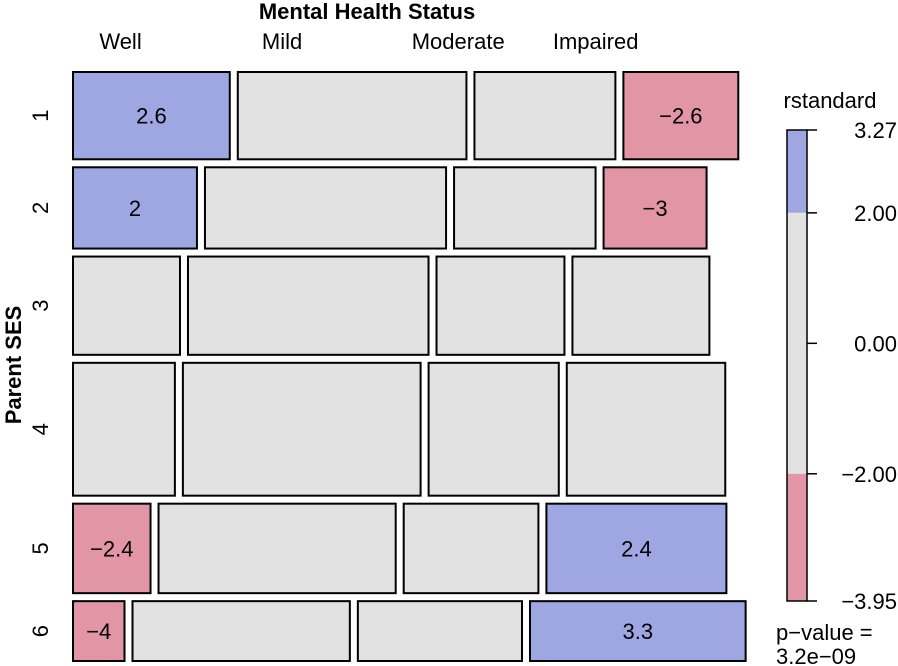 The width and height of the screenshot is (898, 666). What do you see at coordinates (40, 116) in the screenshot?
I see `row-label-1: 1` at bounding box center [40, 116].